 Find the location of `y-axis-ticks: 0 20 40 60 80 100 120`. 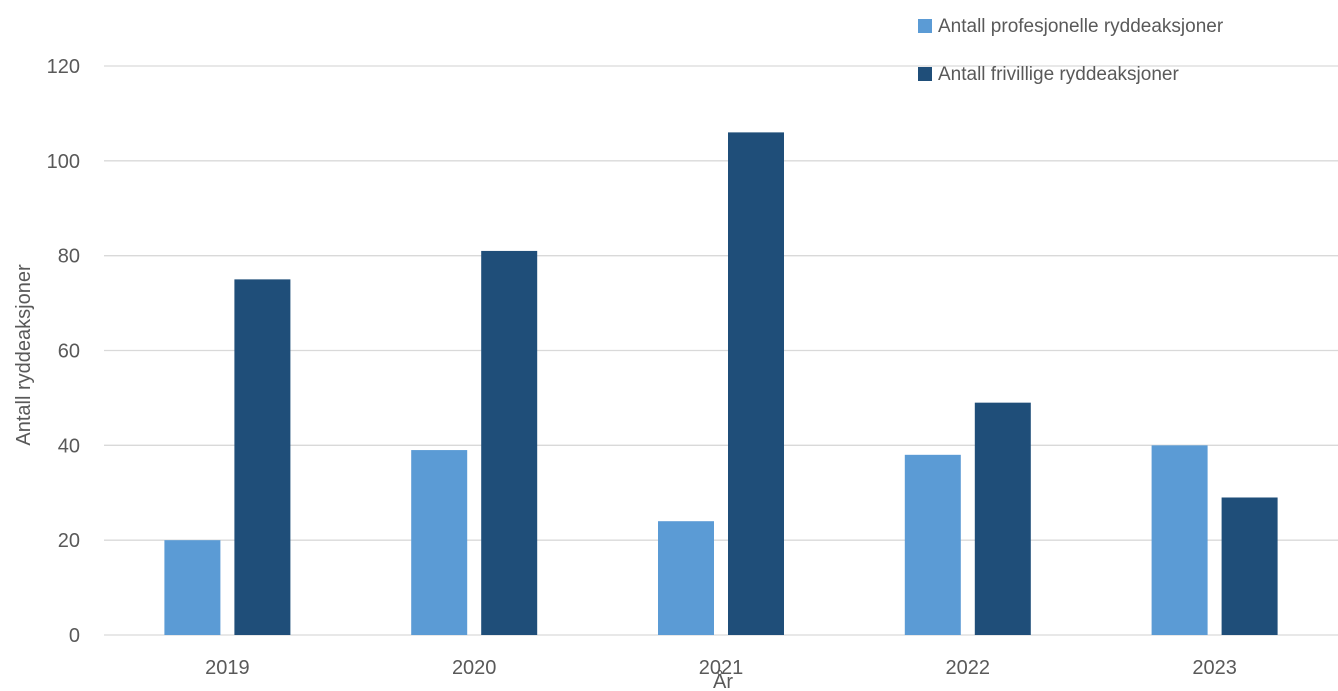

y-axis-ticks: 0 20 40 60 80 100 120 is located at coordinates (63, 351).